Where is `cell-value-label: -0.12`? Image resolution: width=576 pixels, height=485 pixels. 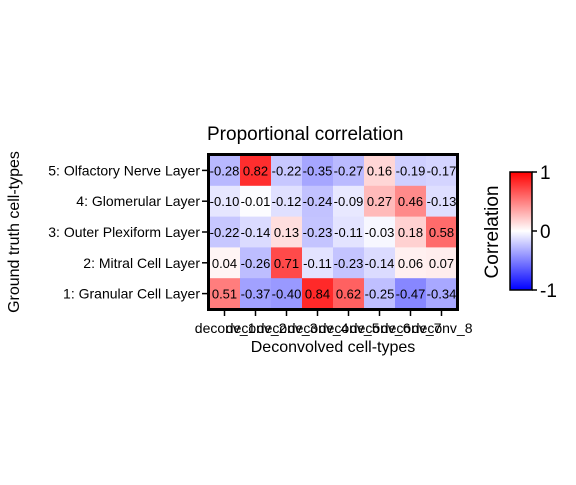 cell-value-label: -0.12 is located at coordinates (287, 201).